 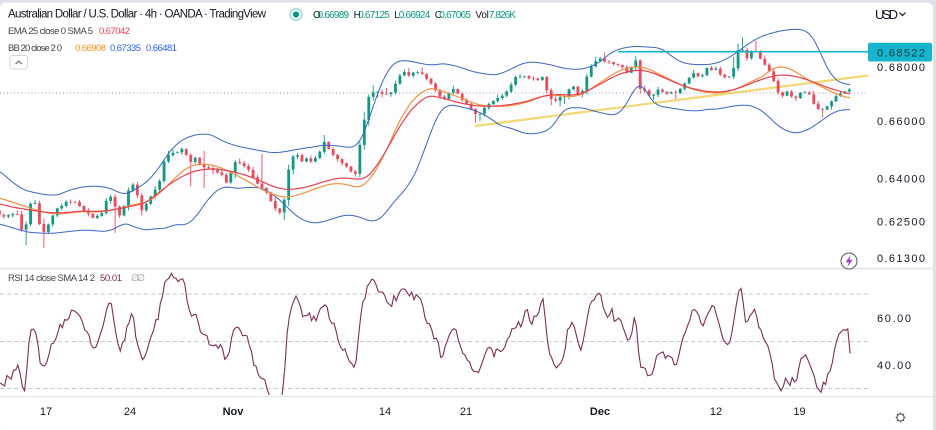 I want to click on svg-text: C, so click(x=438, y=15).